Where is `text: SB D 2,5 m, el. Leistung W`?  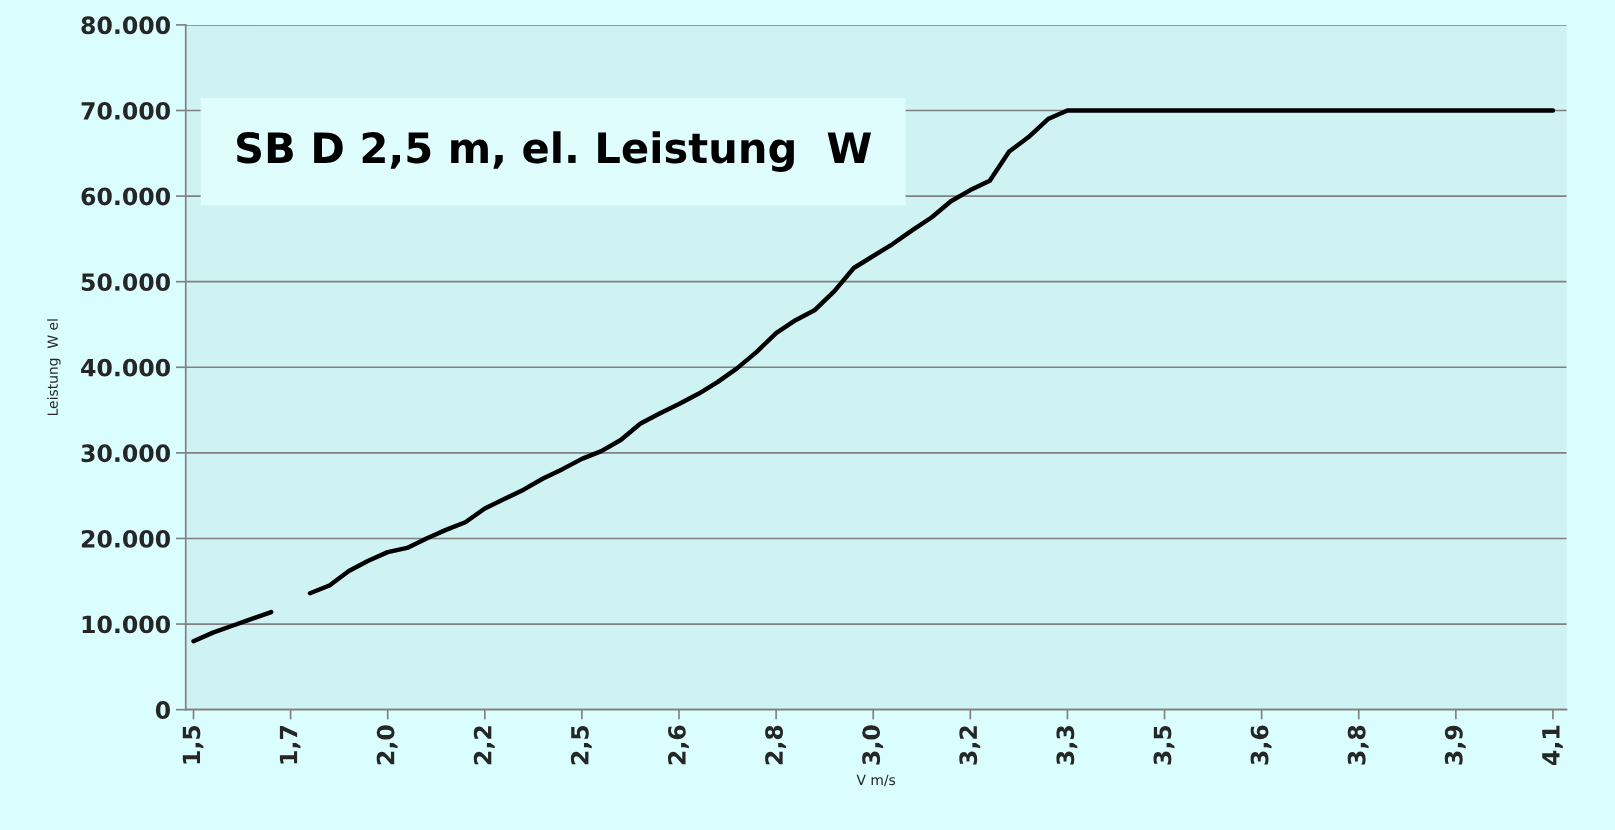 text: SB D 2,5 m, el. Leistung W is located at coordinates (554, 151).